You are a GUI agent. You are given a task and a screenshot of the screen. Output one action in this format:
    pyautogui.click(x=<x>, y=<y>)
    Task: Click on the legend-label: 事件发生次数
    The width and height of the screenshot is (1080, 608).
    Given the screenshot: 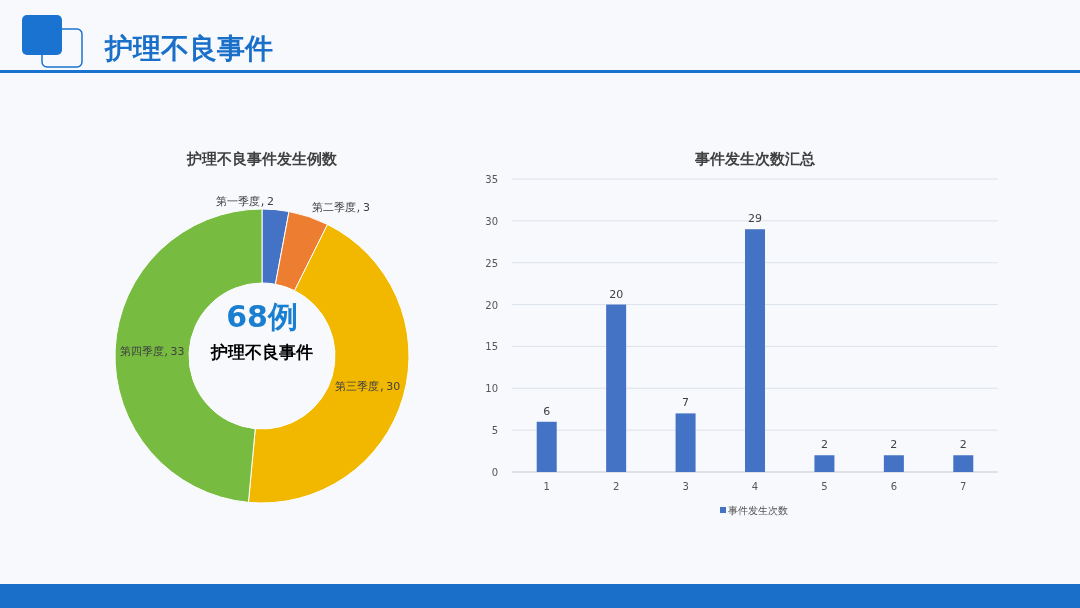 What is the action you would take?
    pyautogui.click(x=758, y=510)
    